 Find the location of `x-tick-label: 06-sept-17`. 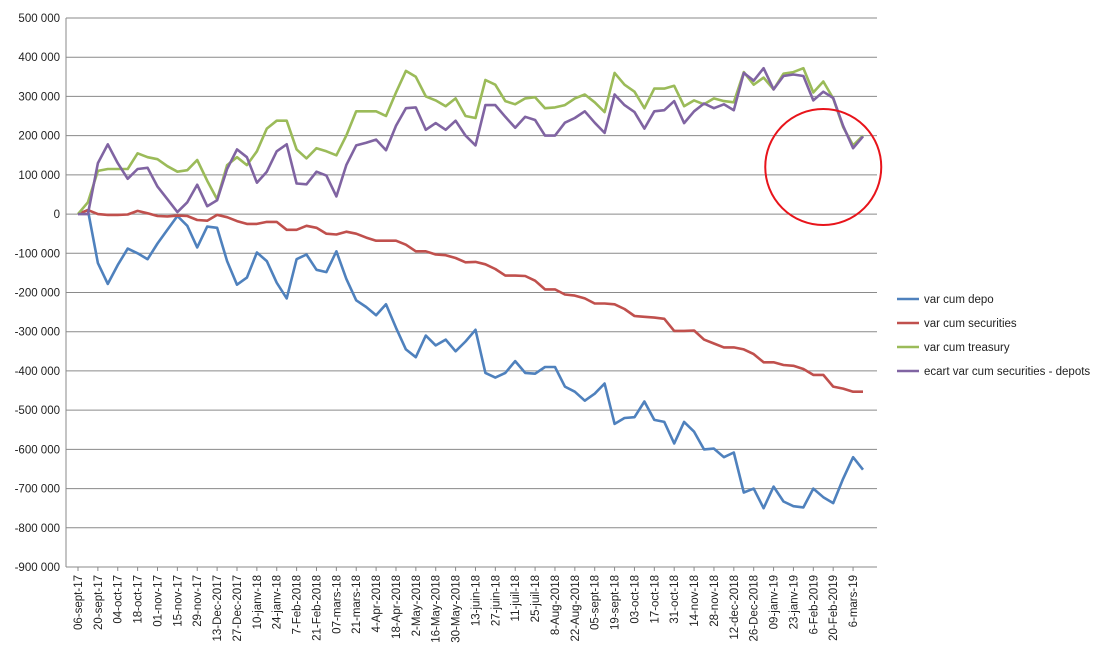

x-tick-label: 06-sept-17 is located at coordinates (79, 602).